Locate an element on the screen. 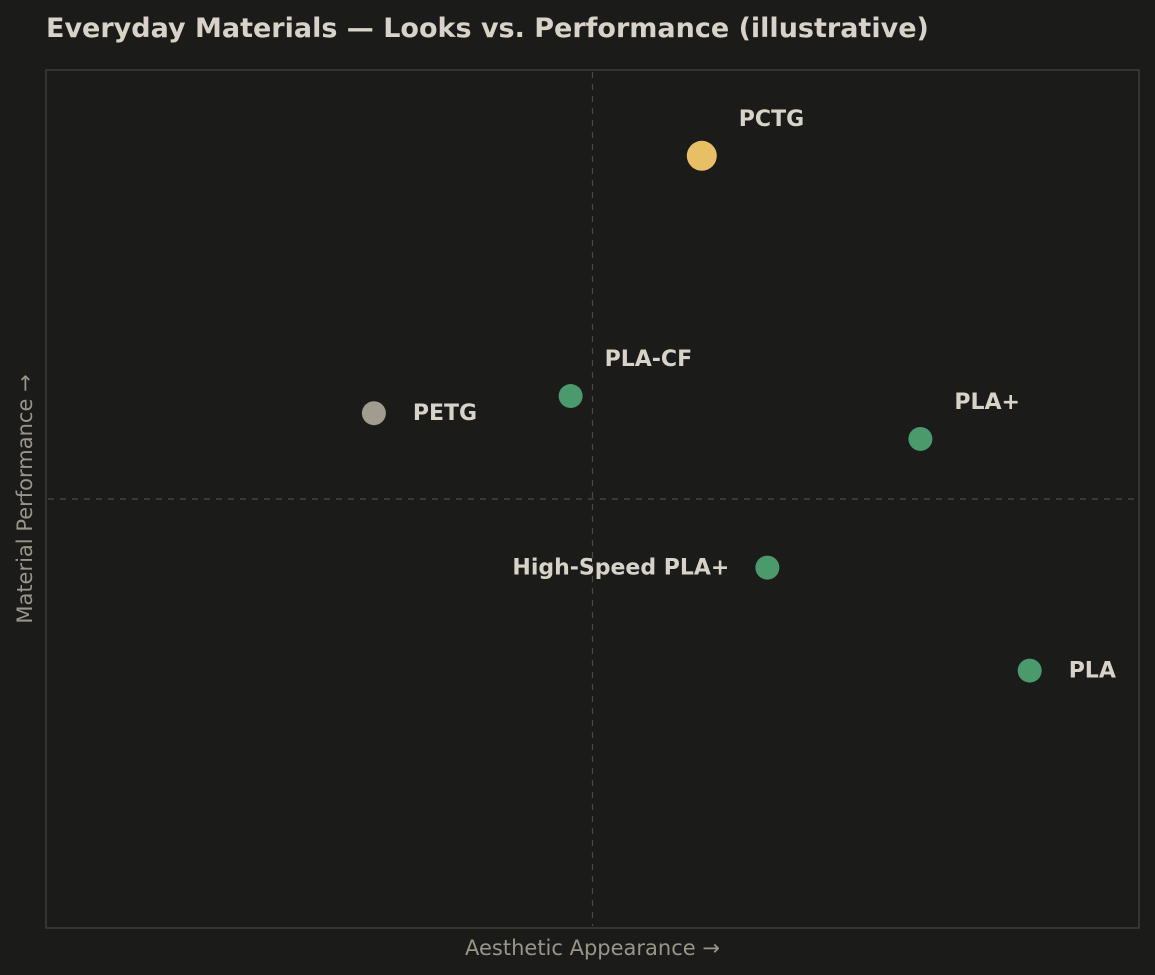  y-axis-label: Material Performance → is located at coordinates (25, 498).